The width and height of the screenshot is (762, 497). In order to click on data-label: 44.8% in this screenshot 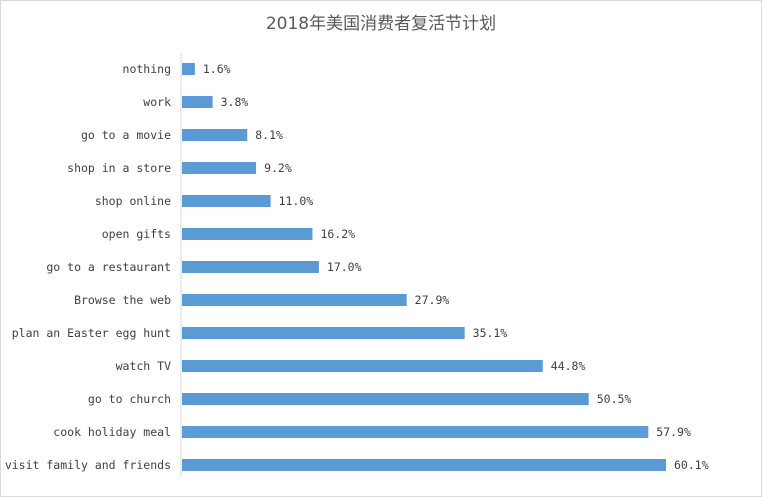, I will do `click(568, 366)`.